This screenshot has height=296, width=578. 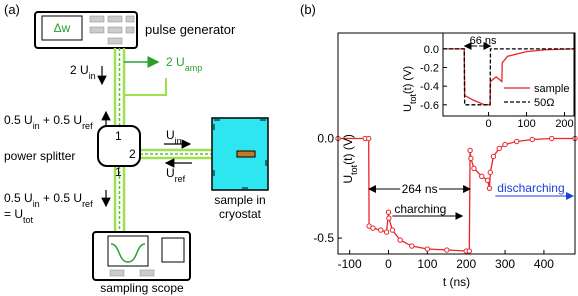 What do you see at coordinates (119, 146) in the screenshot?
I see `power-splitter` at bounding box center [119, 146].